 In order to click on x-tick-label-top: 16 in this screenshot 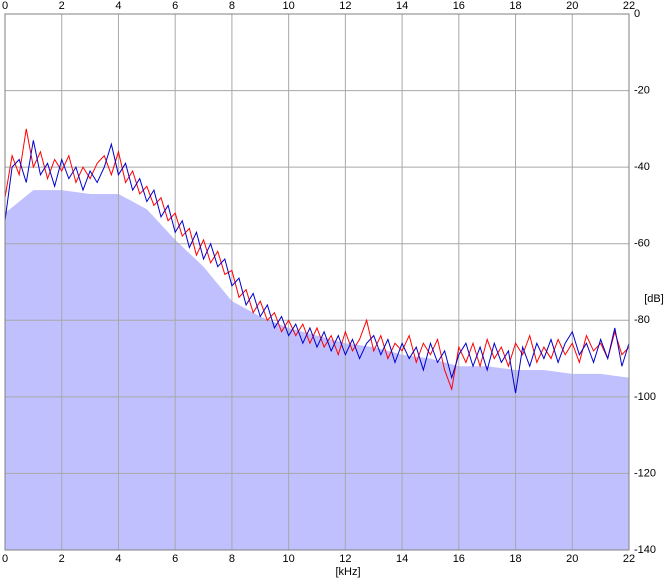, I will do `click(459, 6)`.